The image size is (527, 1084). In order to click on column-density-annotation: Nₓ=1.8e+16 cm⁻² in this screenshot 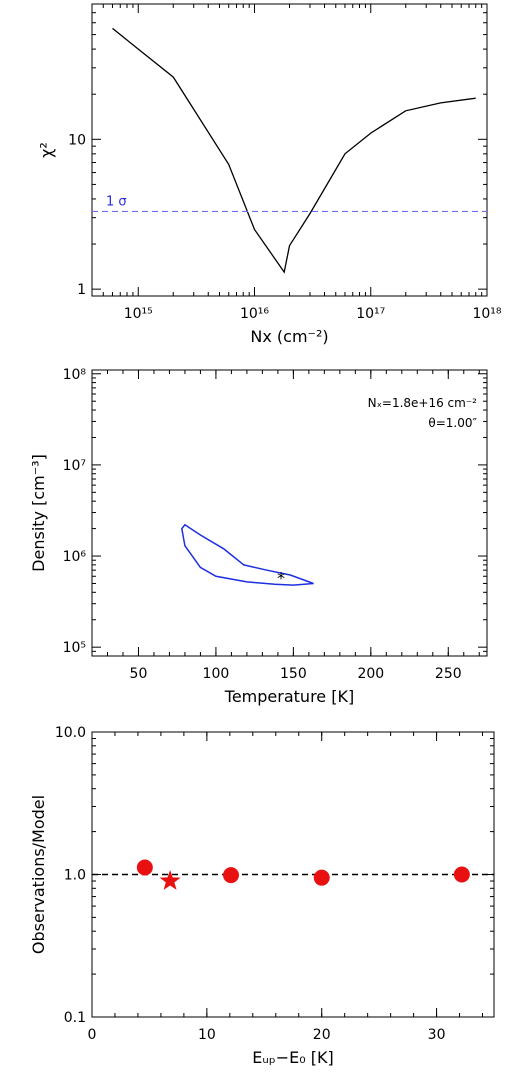, I will do `click(423, 403)`.